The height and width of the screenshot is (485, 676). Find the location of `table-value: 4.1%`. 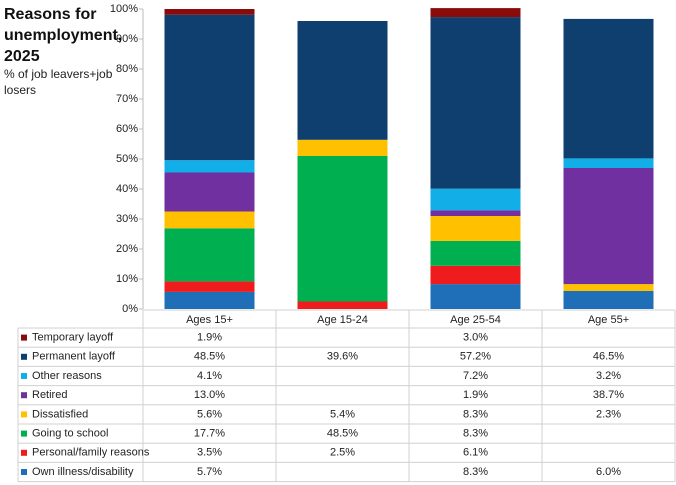

table-value: 4.1% is located at coordinates (209, 376).